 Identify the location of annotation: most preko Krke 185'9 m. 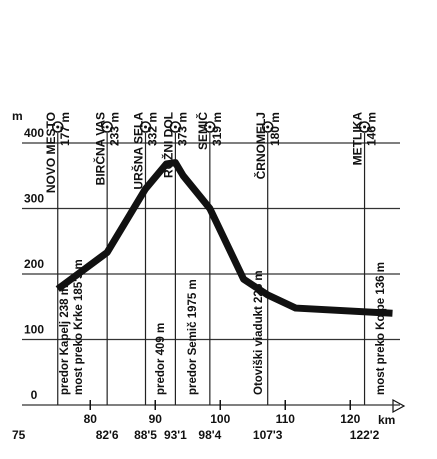
(79, 327).